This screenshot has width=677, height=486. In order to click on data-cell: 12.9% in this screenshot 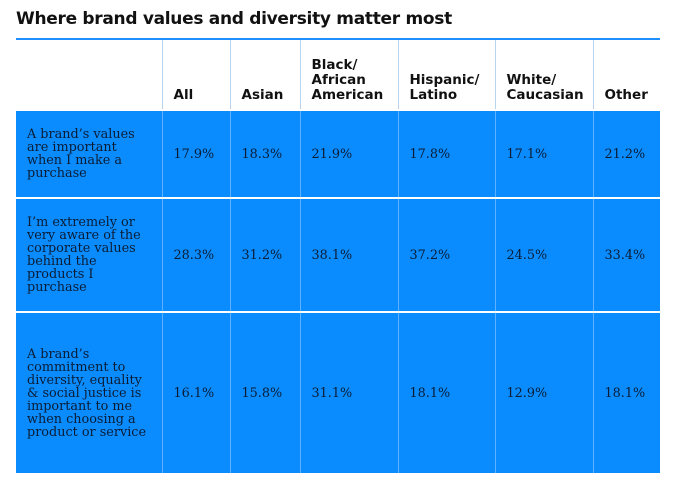, I will do `click(543, 392)`.